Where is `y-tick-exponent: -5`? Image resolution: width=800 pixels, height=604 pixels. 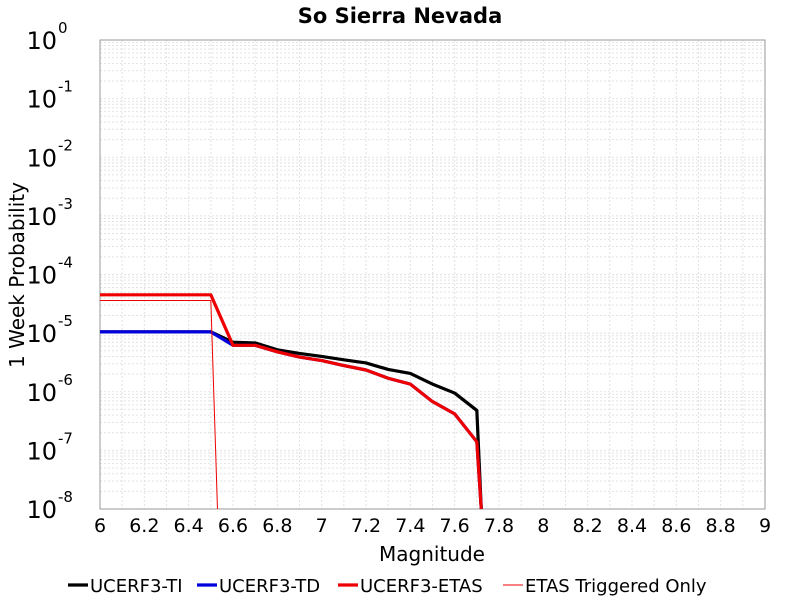 y-tick-exponent: -5 is located at coordinates (65, 321).